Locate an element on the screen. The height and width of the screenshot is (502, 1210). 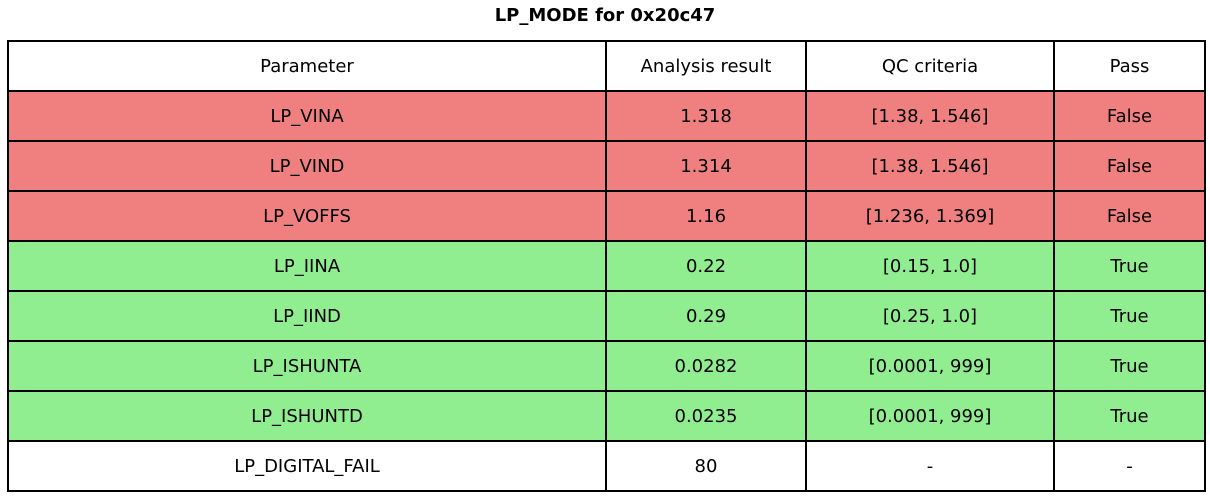
table-row: LP_VINA 1.318 [1.38, 1.546] False is located at coordinates (606, 116).